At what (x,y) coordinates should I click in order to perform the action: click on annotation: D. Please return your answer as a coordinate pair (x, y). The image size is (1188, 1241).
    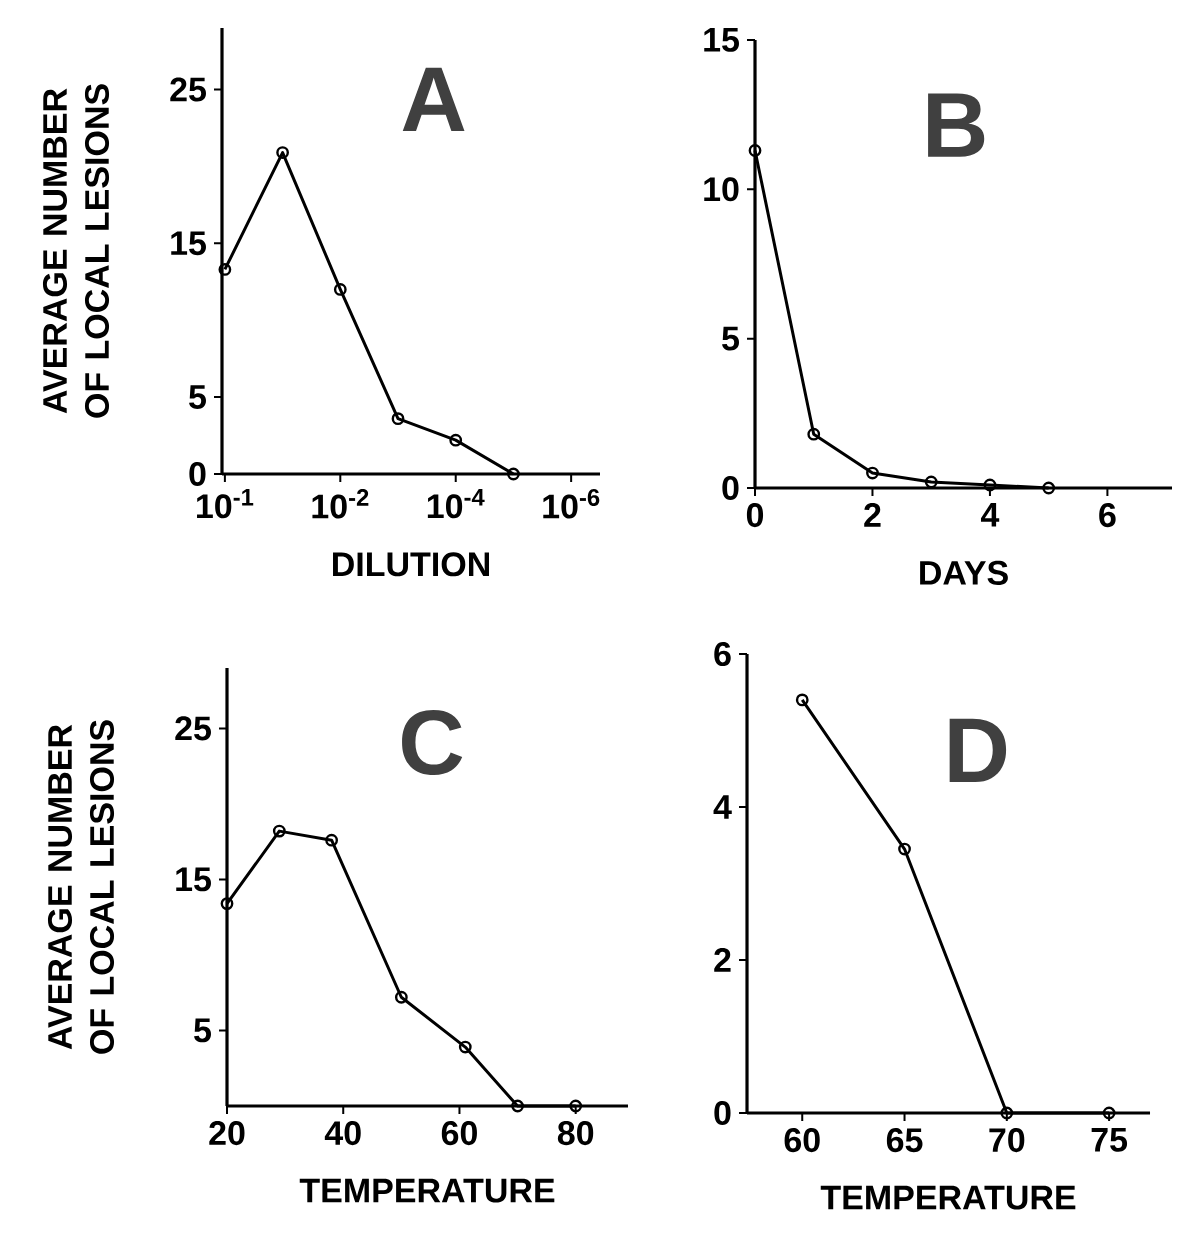
    Looking at the image, I should click on (978, 750).